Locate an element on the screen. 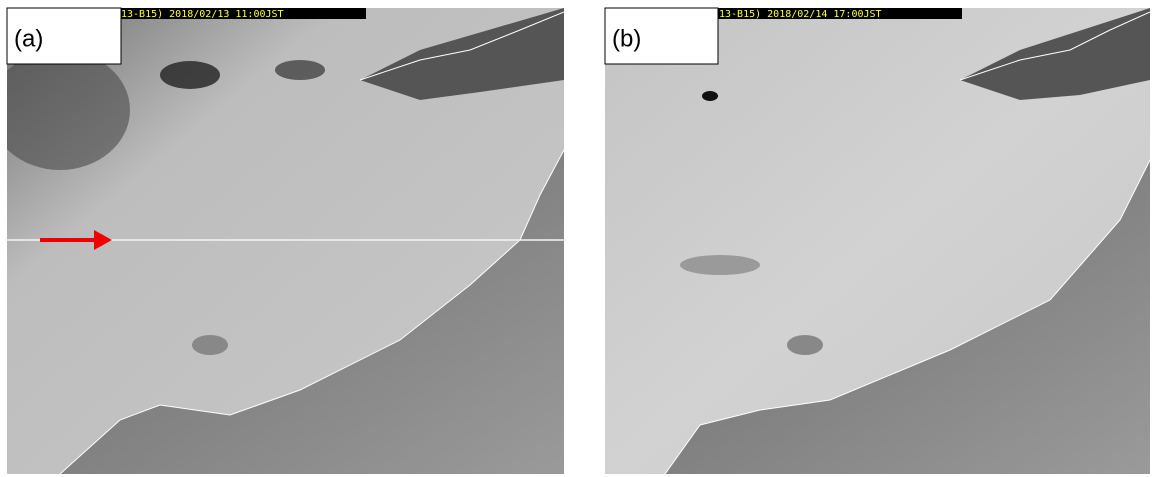 The image size is (1152, 477). panel-label: (a) is located at coordinates (28, 38).